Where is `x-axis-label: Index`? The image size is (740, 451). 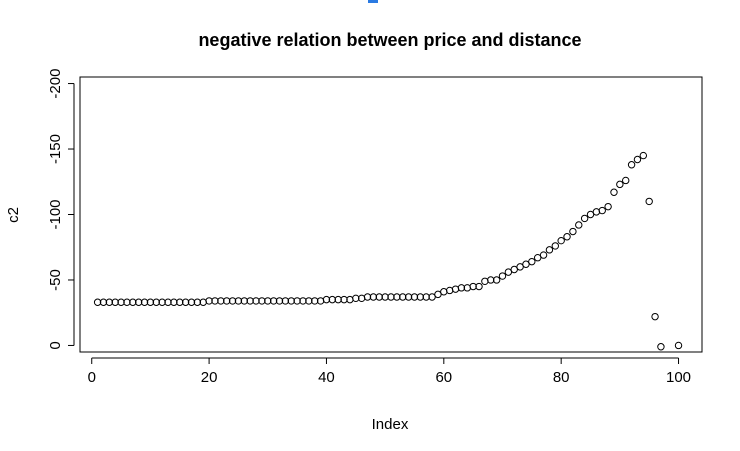 x-axis-label: Index is located at coordinates (390, 424).